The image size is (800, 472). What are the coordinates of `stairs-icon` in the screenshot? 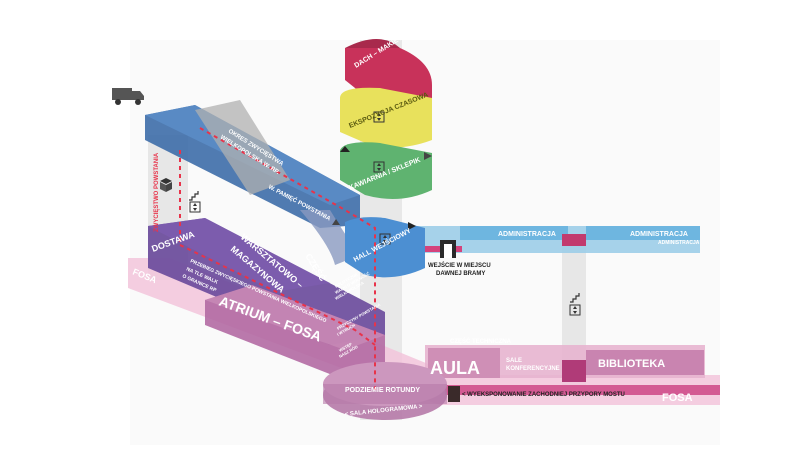 It's located at (194, 196).